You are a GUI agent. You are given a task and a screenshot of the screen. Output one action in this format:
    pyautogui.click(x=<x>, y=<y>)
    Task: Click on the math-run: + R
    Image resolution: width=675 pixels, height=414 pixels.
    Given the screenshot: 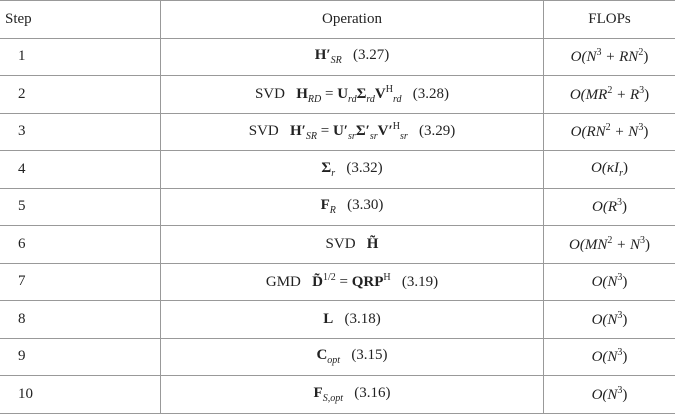 What is the action you would take?
    pyautogui.click(x=625, y=95)
    